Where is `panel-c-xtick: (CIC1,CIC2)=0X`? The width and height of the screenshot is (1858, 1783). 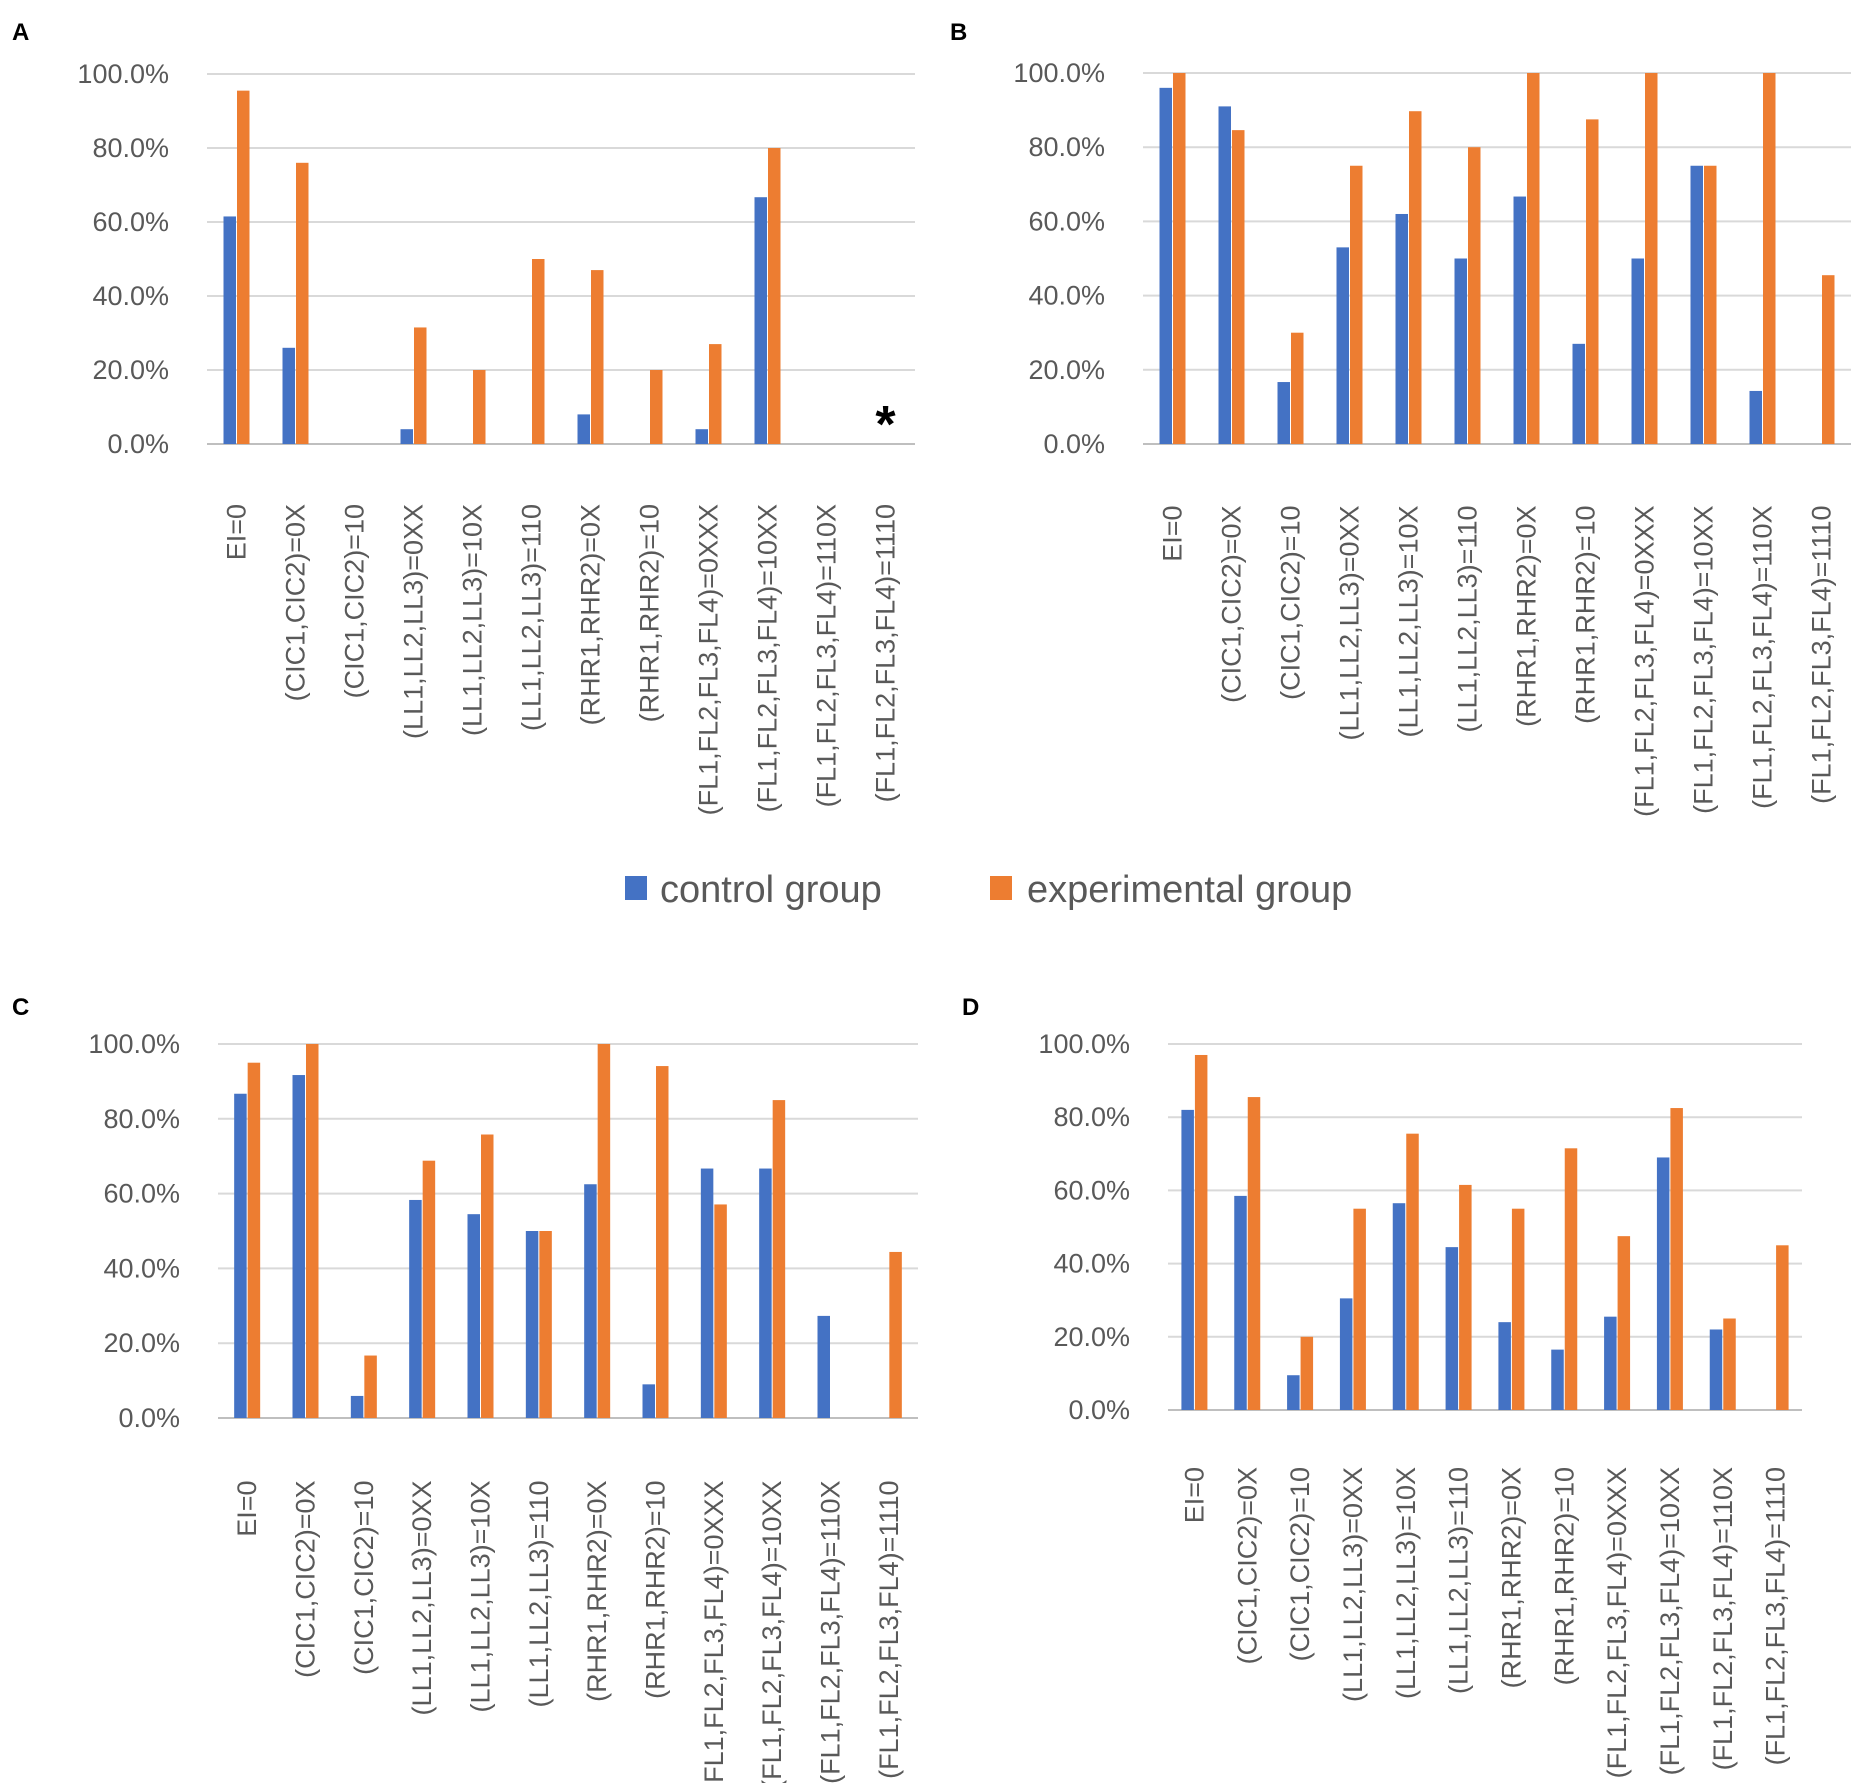
panel-c-xtick: (CIC1,CIC2)=0X is located at coordinates (306, 1579).